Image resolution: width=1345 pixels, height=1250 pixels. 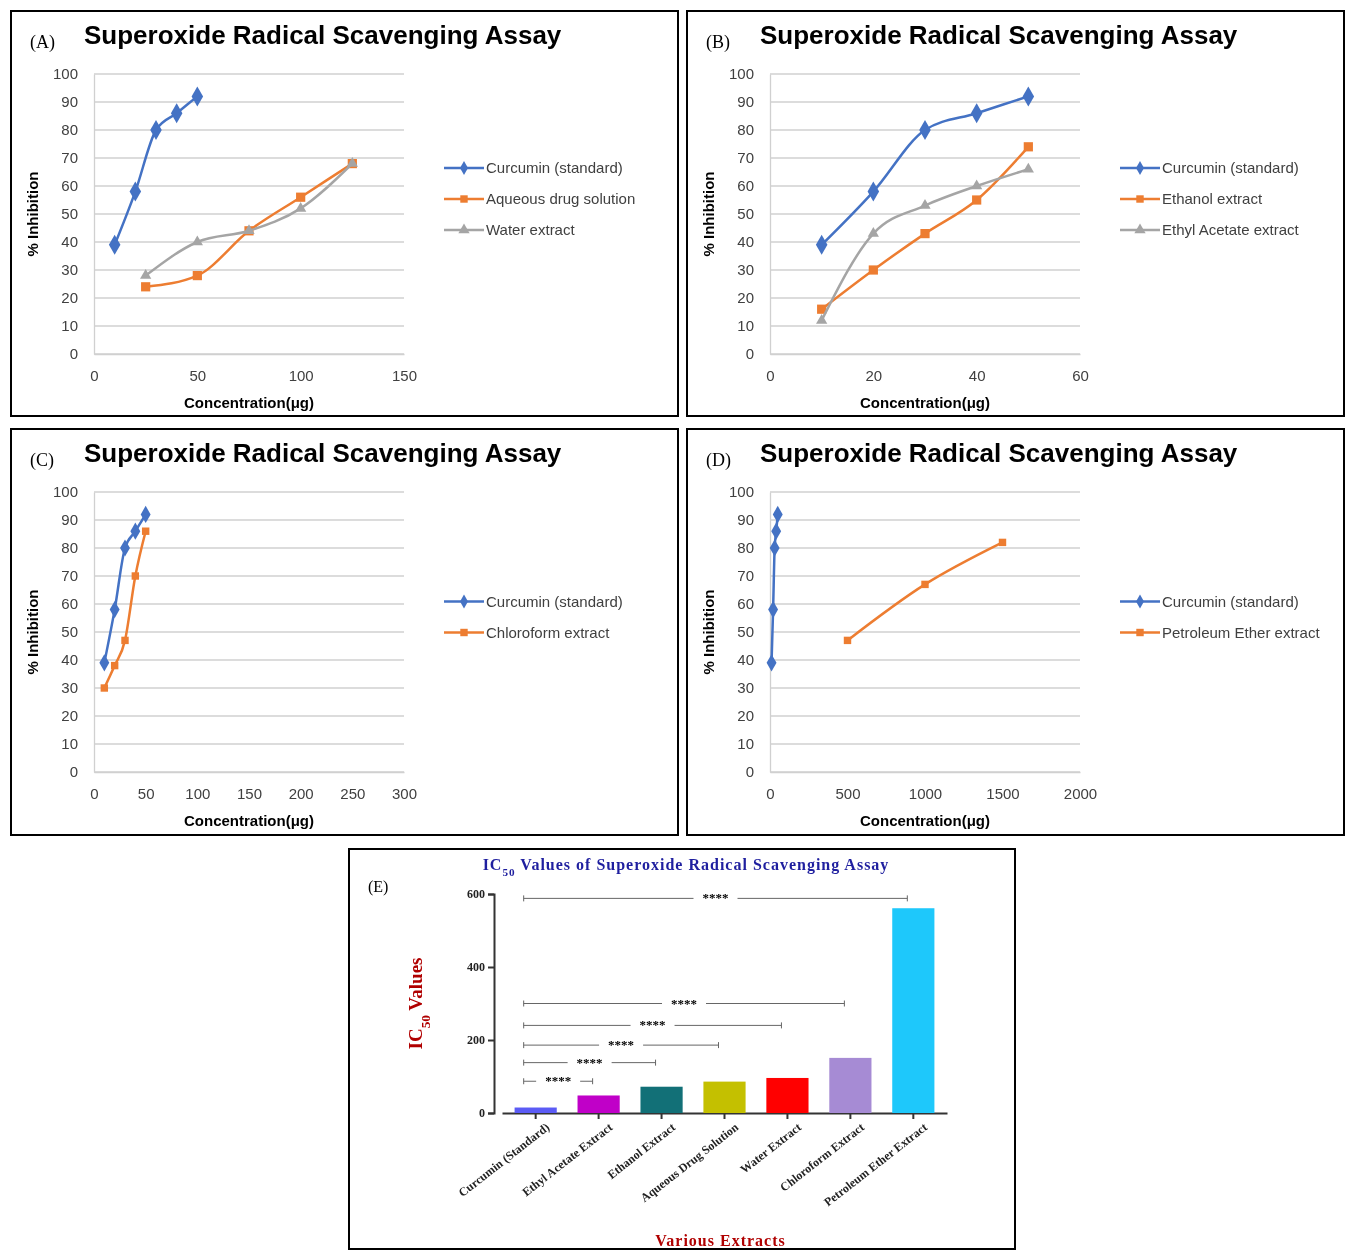 I want to click on text: (A), so click(x=42, y=42).